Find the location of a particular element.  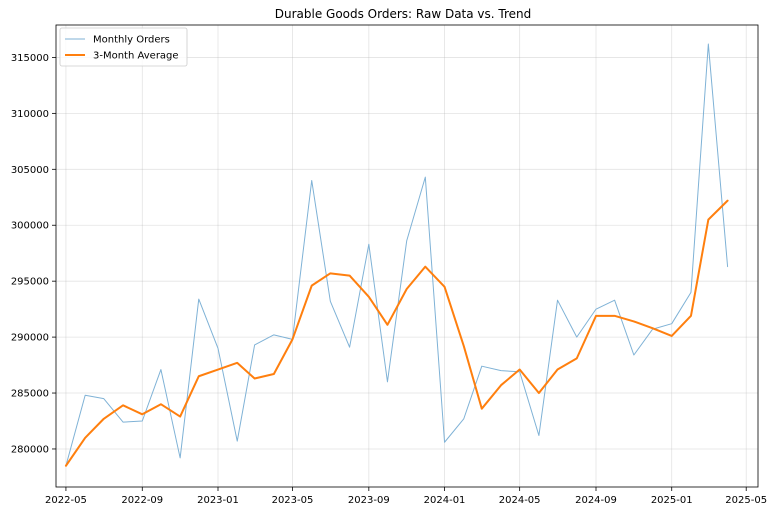

y-tick-label: 315000 is located at coordinates (30, 58).